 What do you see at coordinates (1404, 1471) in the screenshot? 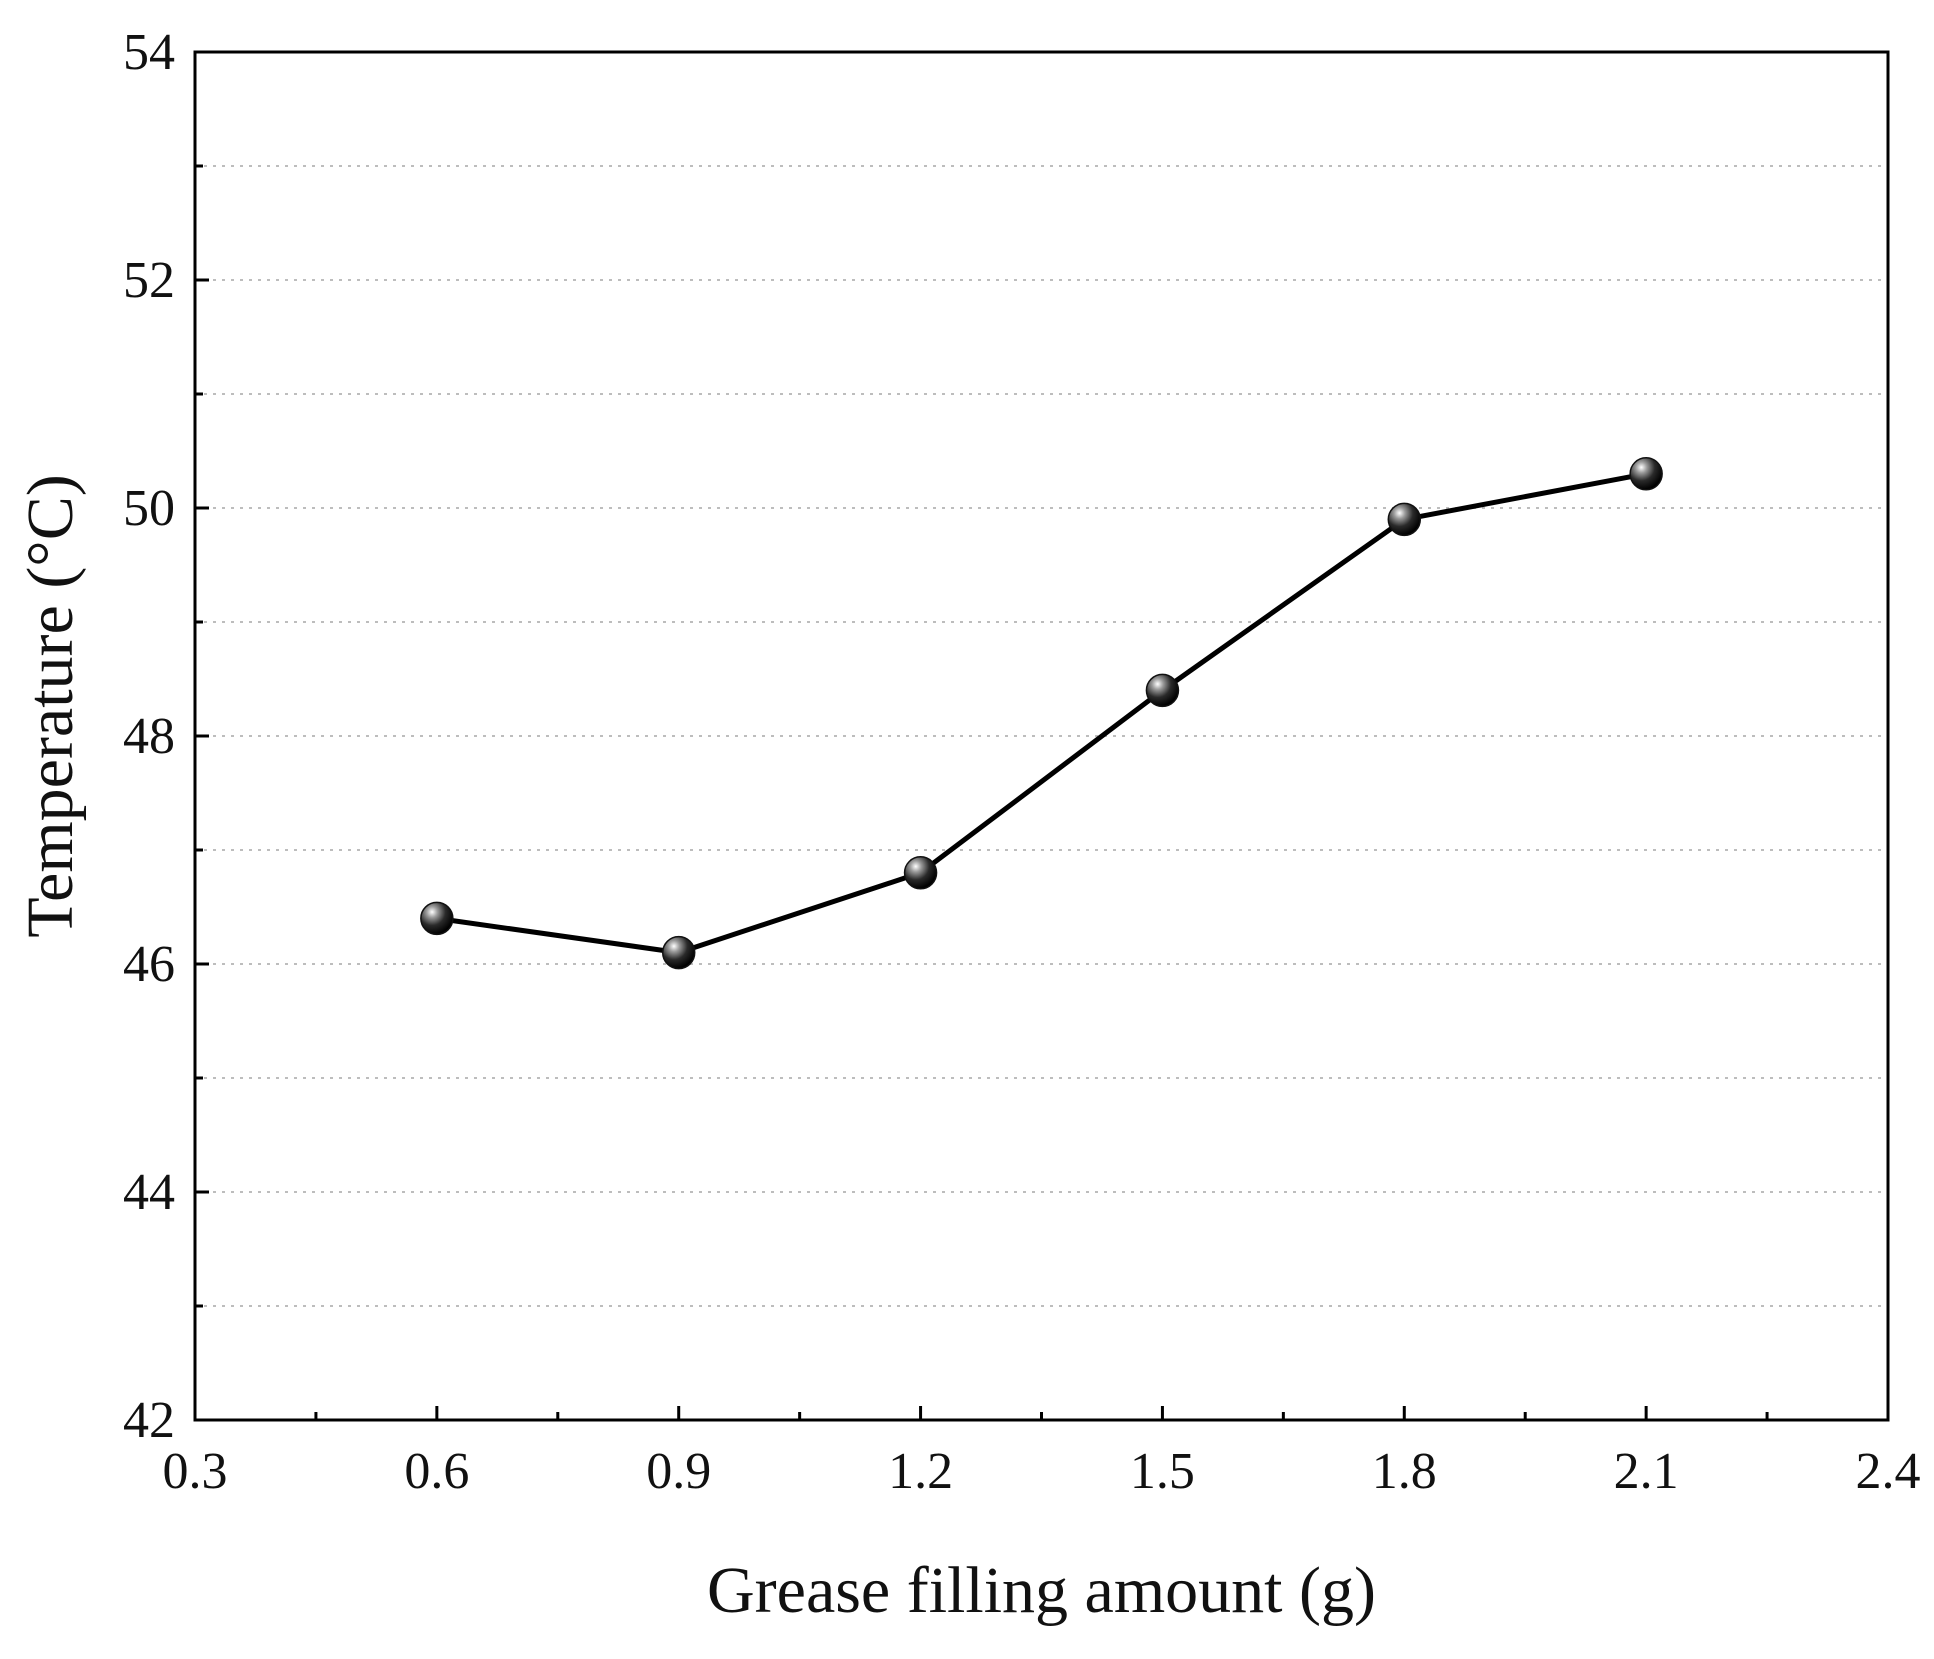
I see `x-tick-label: 1.8` at bounding box center [1404, 1471].